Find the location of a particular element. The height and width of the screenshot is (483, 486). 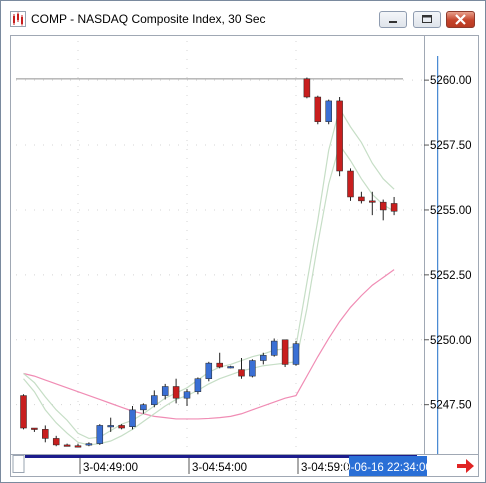

y-axis-tick-label: 5257.50 is located at coordinates (451, 146).